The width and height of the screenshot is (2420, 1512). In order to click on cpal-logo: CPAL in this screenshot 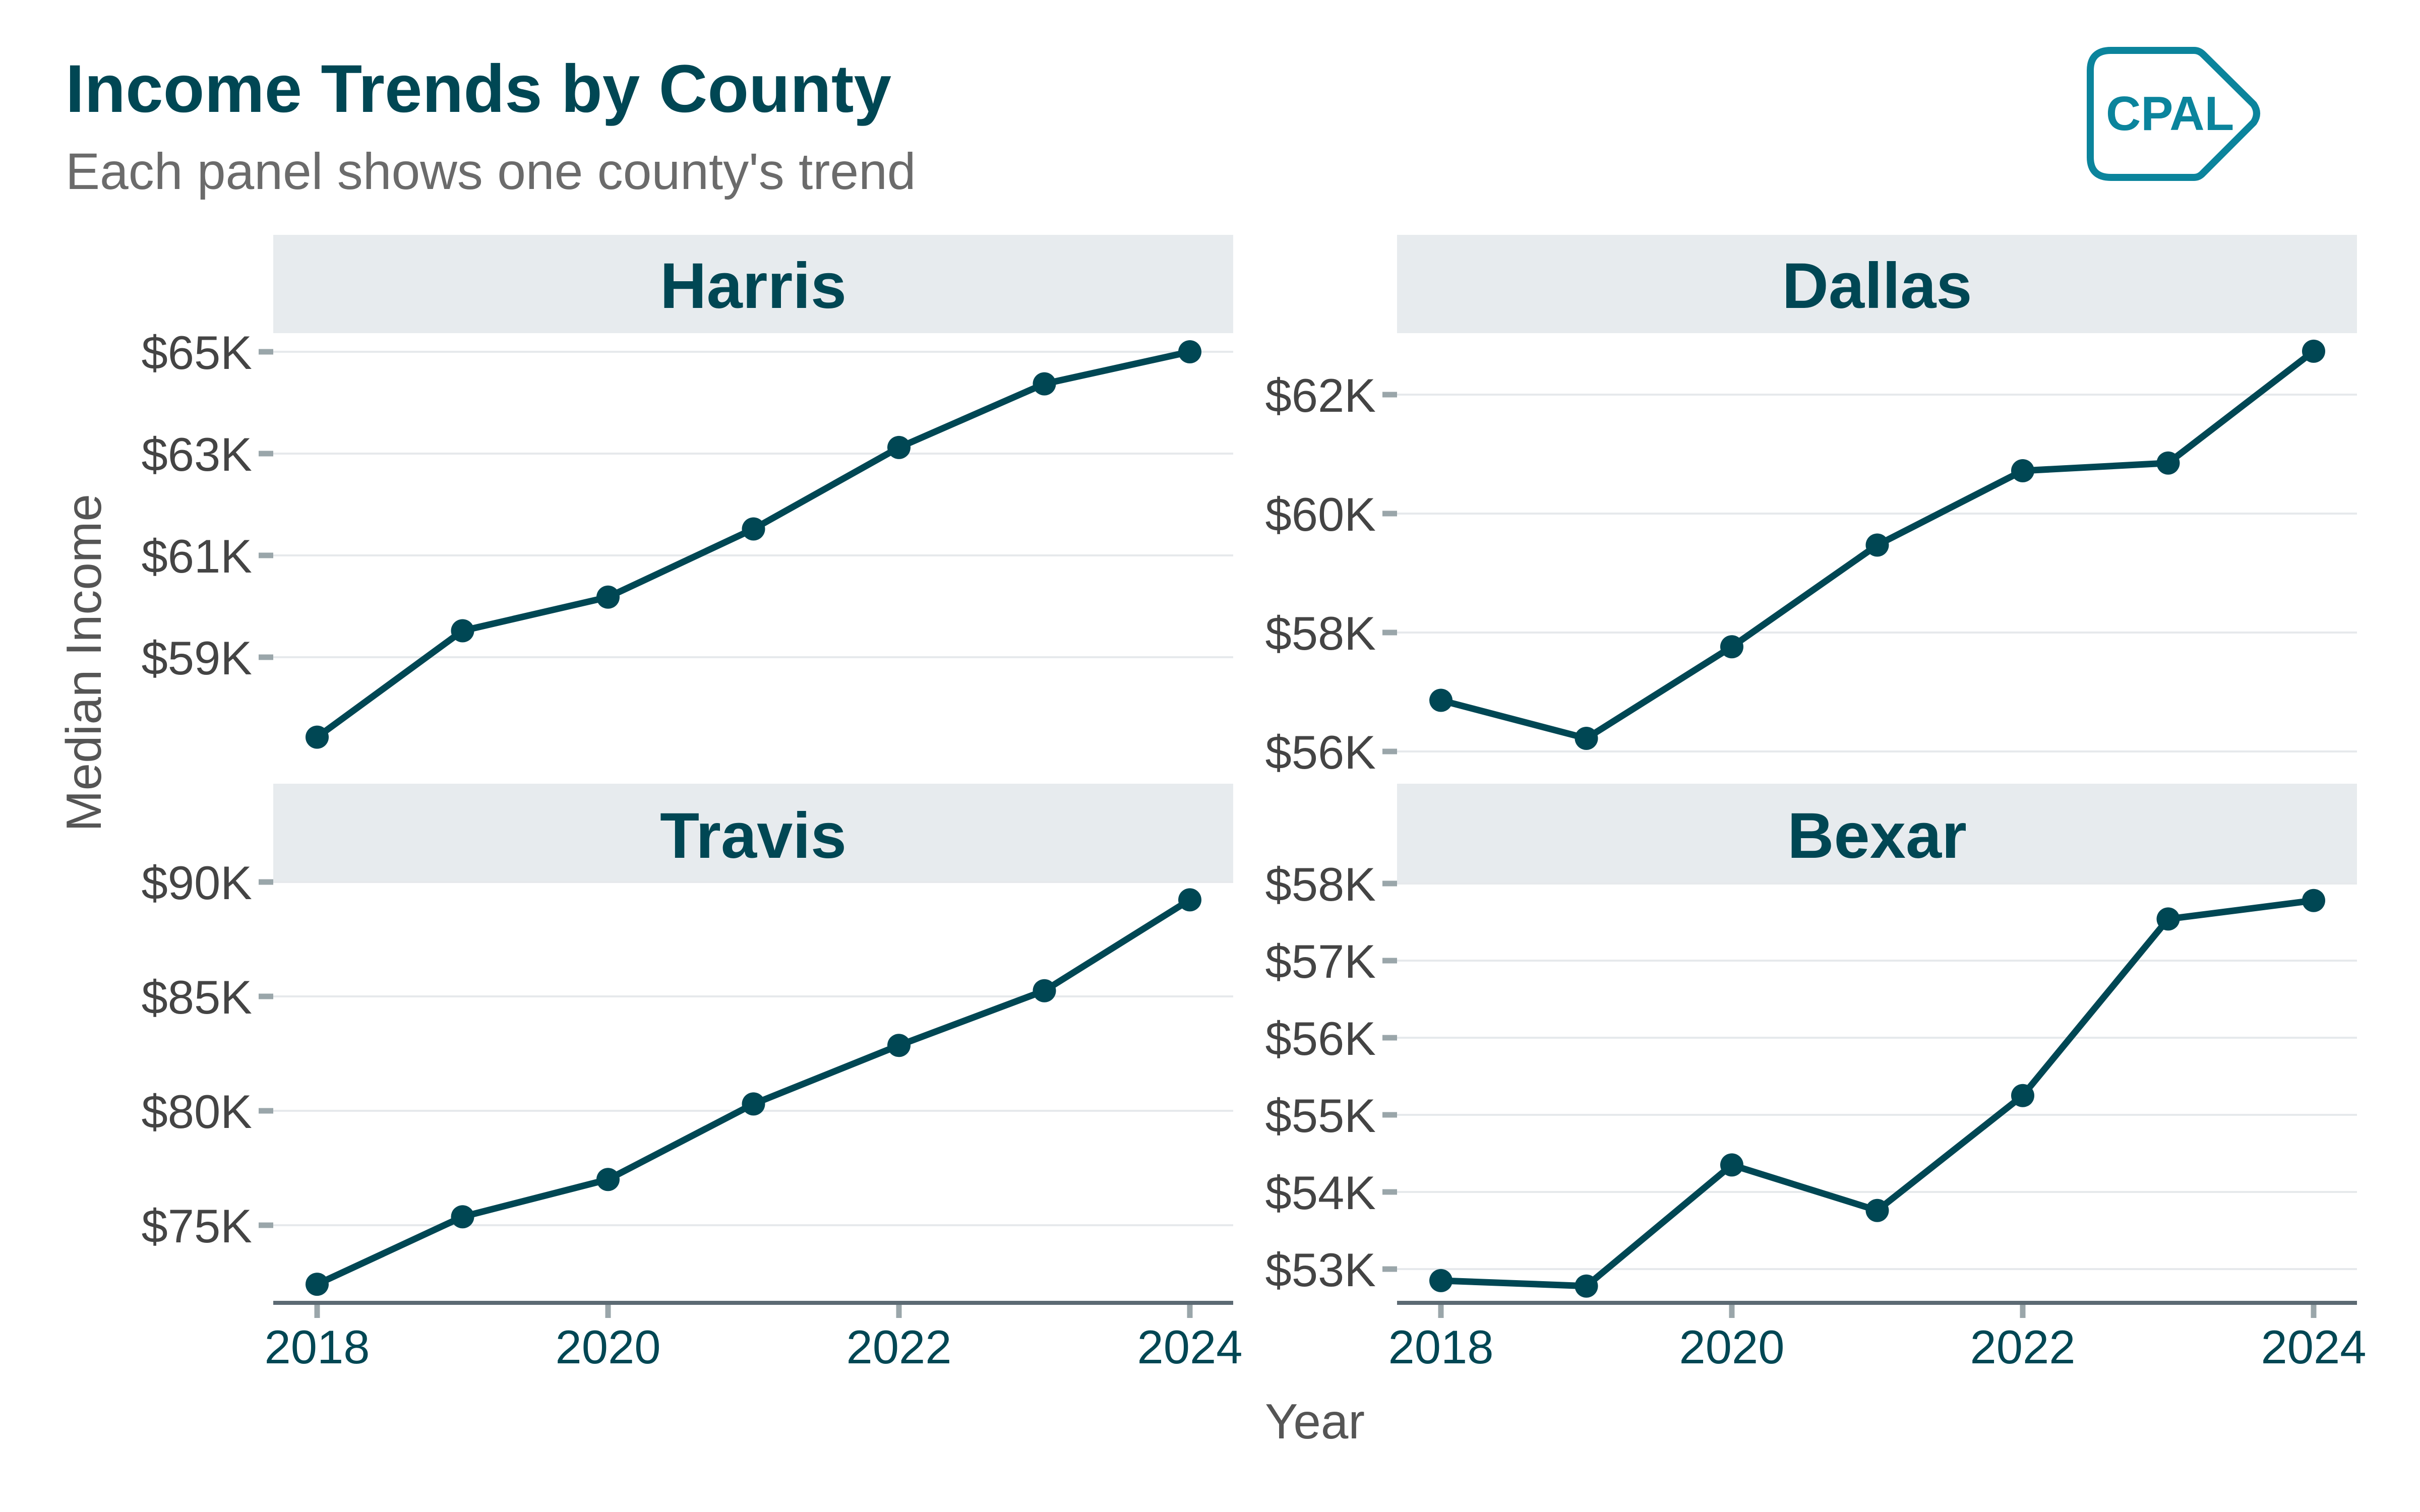, I will do `click(2173, 114)`.